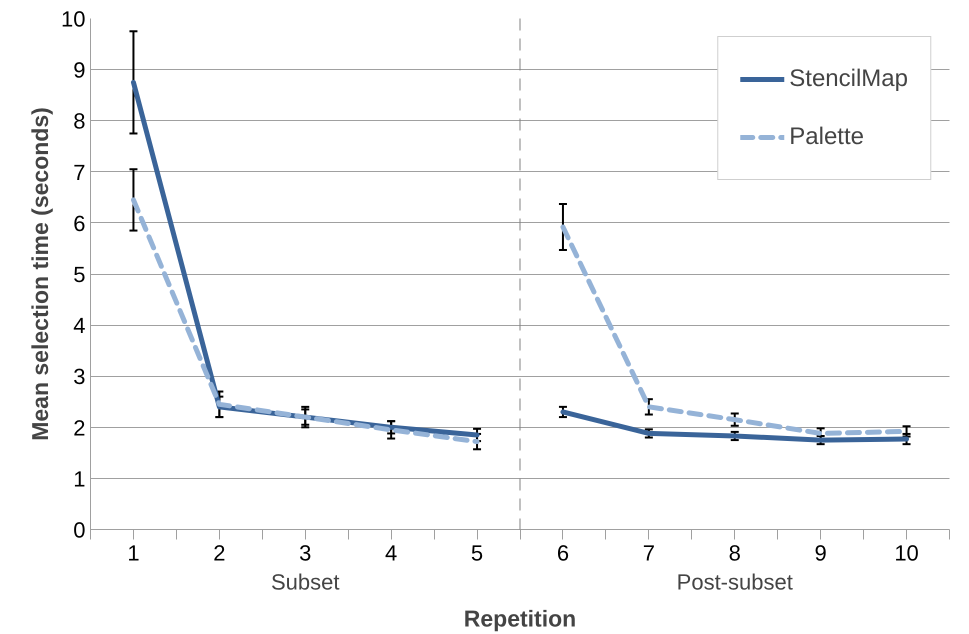  What do you see at coordinates (734, 553) in the screenshot?
I see `x-tick-label: 8` at bounding box center [734, 553].